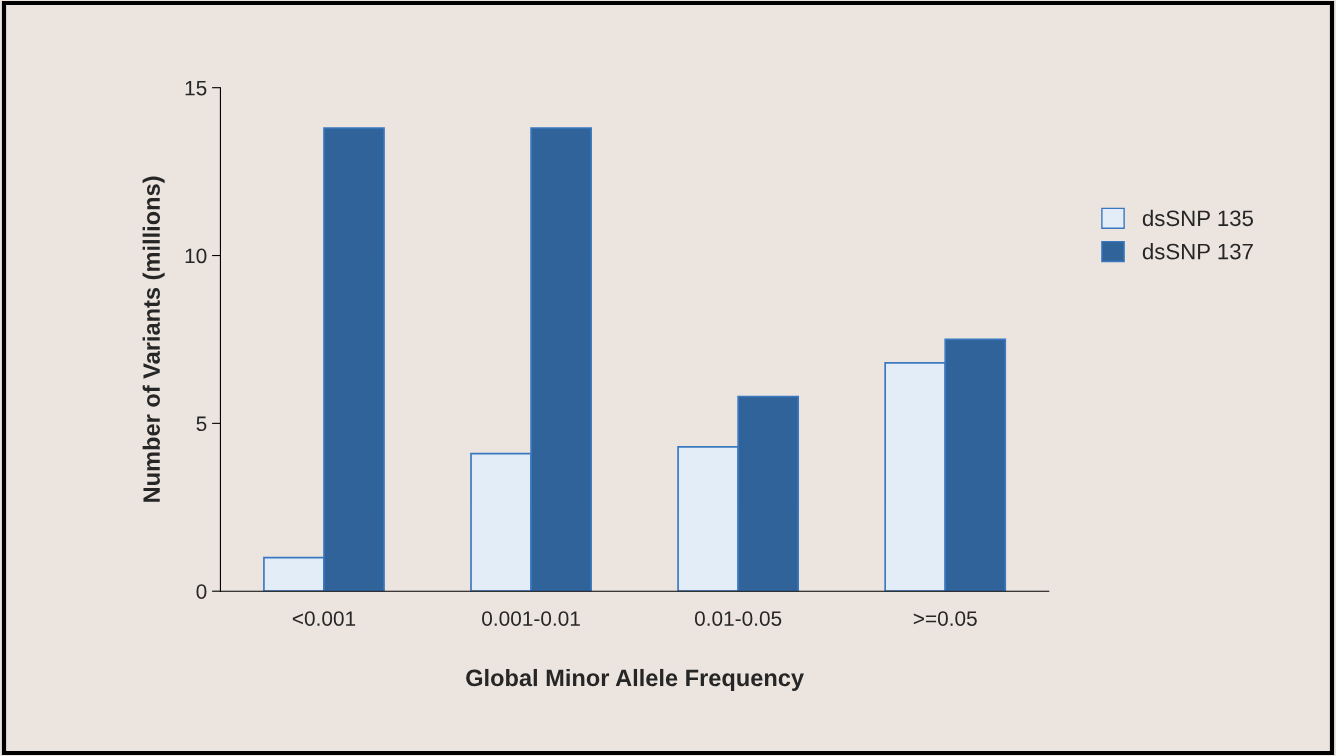 The image size is (1336, 756). What do you see at coordinates (945, 618) in the screenshot?
I see `x-tick-label: >=0.05` at bounding box center [945, 618].